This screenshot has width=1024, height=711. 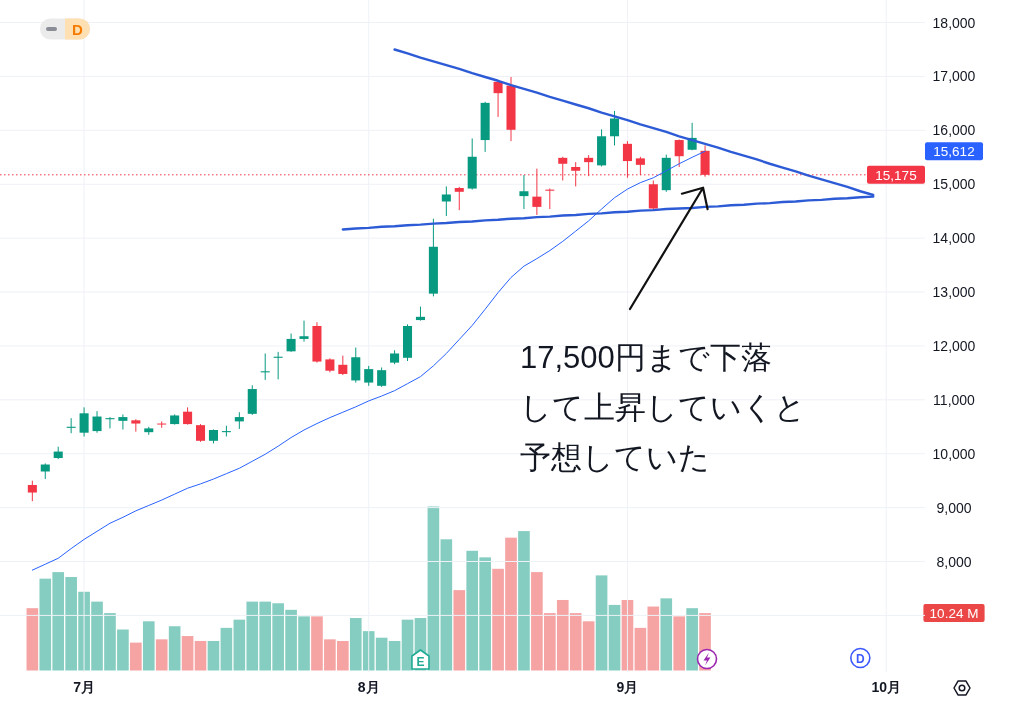 What do you see at coordinates (954, 507) in the screenshot?
I see `y-tick-label: 9,000` at bounding box center [954, 507].